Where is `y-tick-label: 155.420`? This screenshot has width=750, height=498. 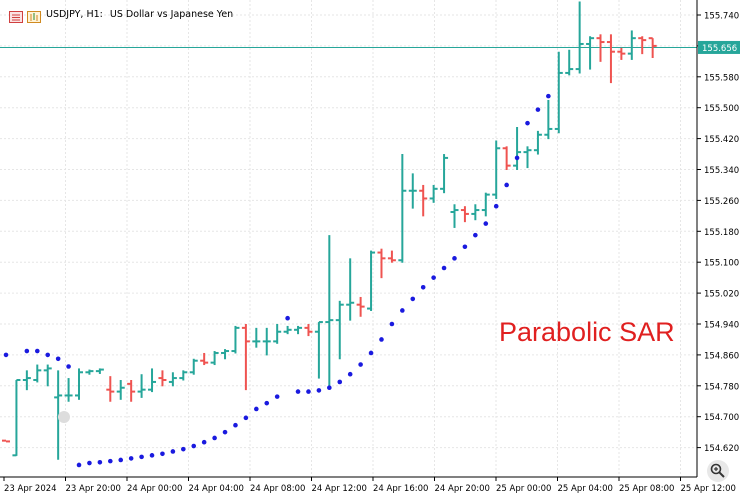 y-tick-label: 155.420 is located at coordinates (721, 140).